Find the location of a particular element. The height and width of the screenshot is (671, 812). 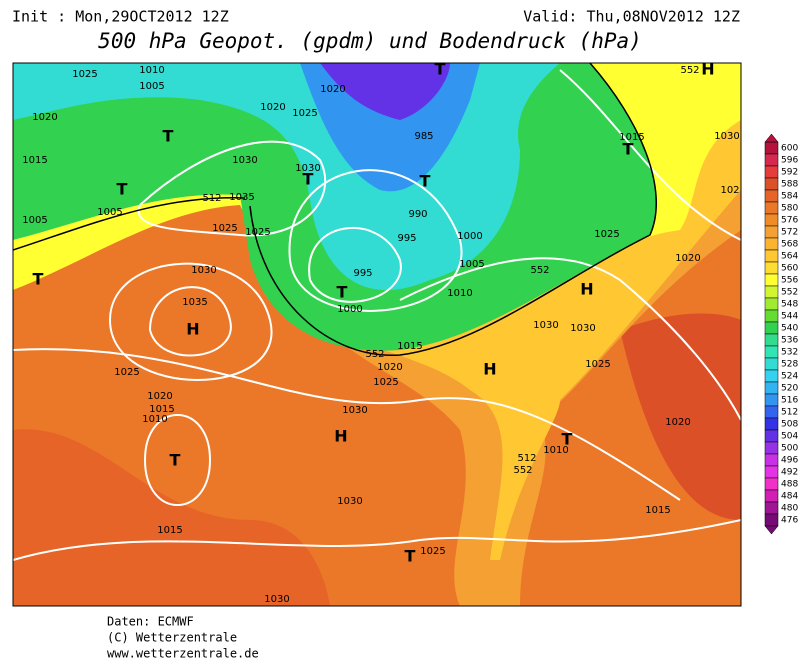

colorbar-label: 480 is located at coordinates (789, 509).